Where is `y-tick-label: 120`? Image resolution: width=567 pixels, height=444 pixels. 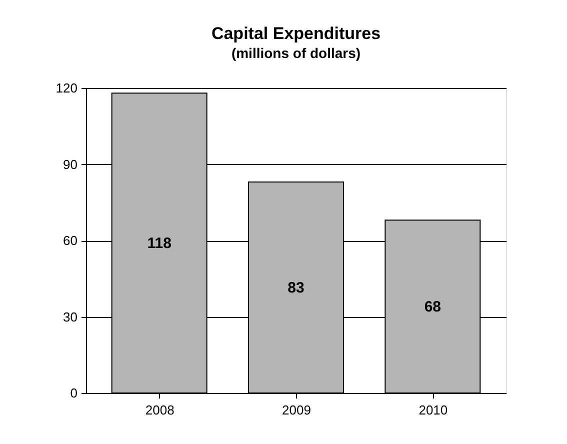 y-tick-label: 120 is located at coordinates (67, 88).